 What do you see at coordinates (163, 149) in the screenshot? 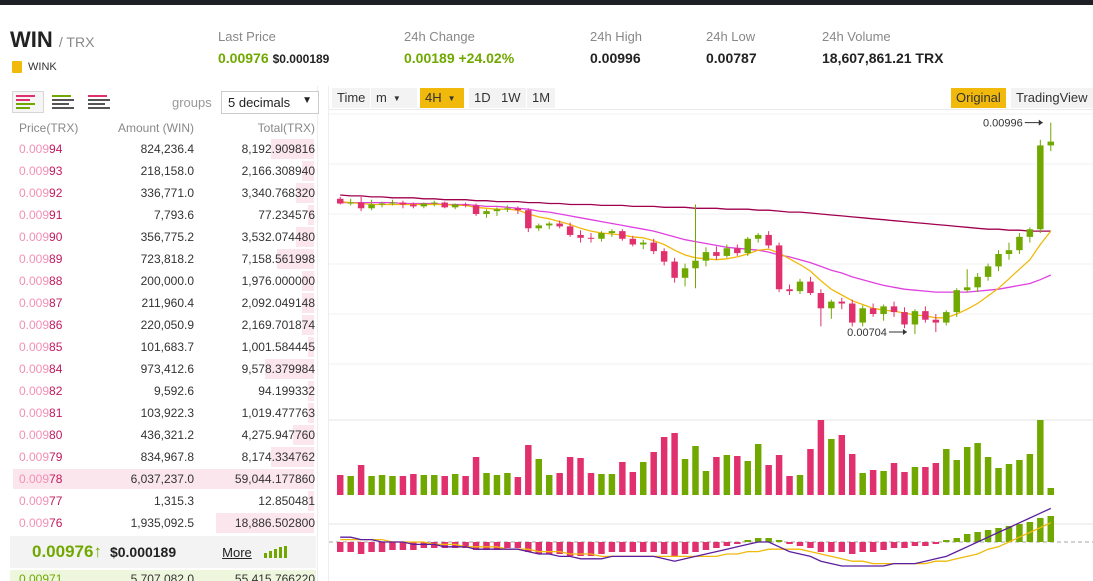
I see `ask-row: 0.00994 824,236.4 8,192.909816` at bounding box center [163, 149].